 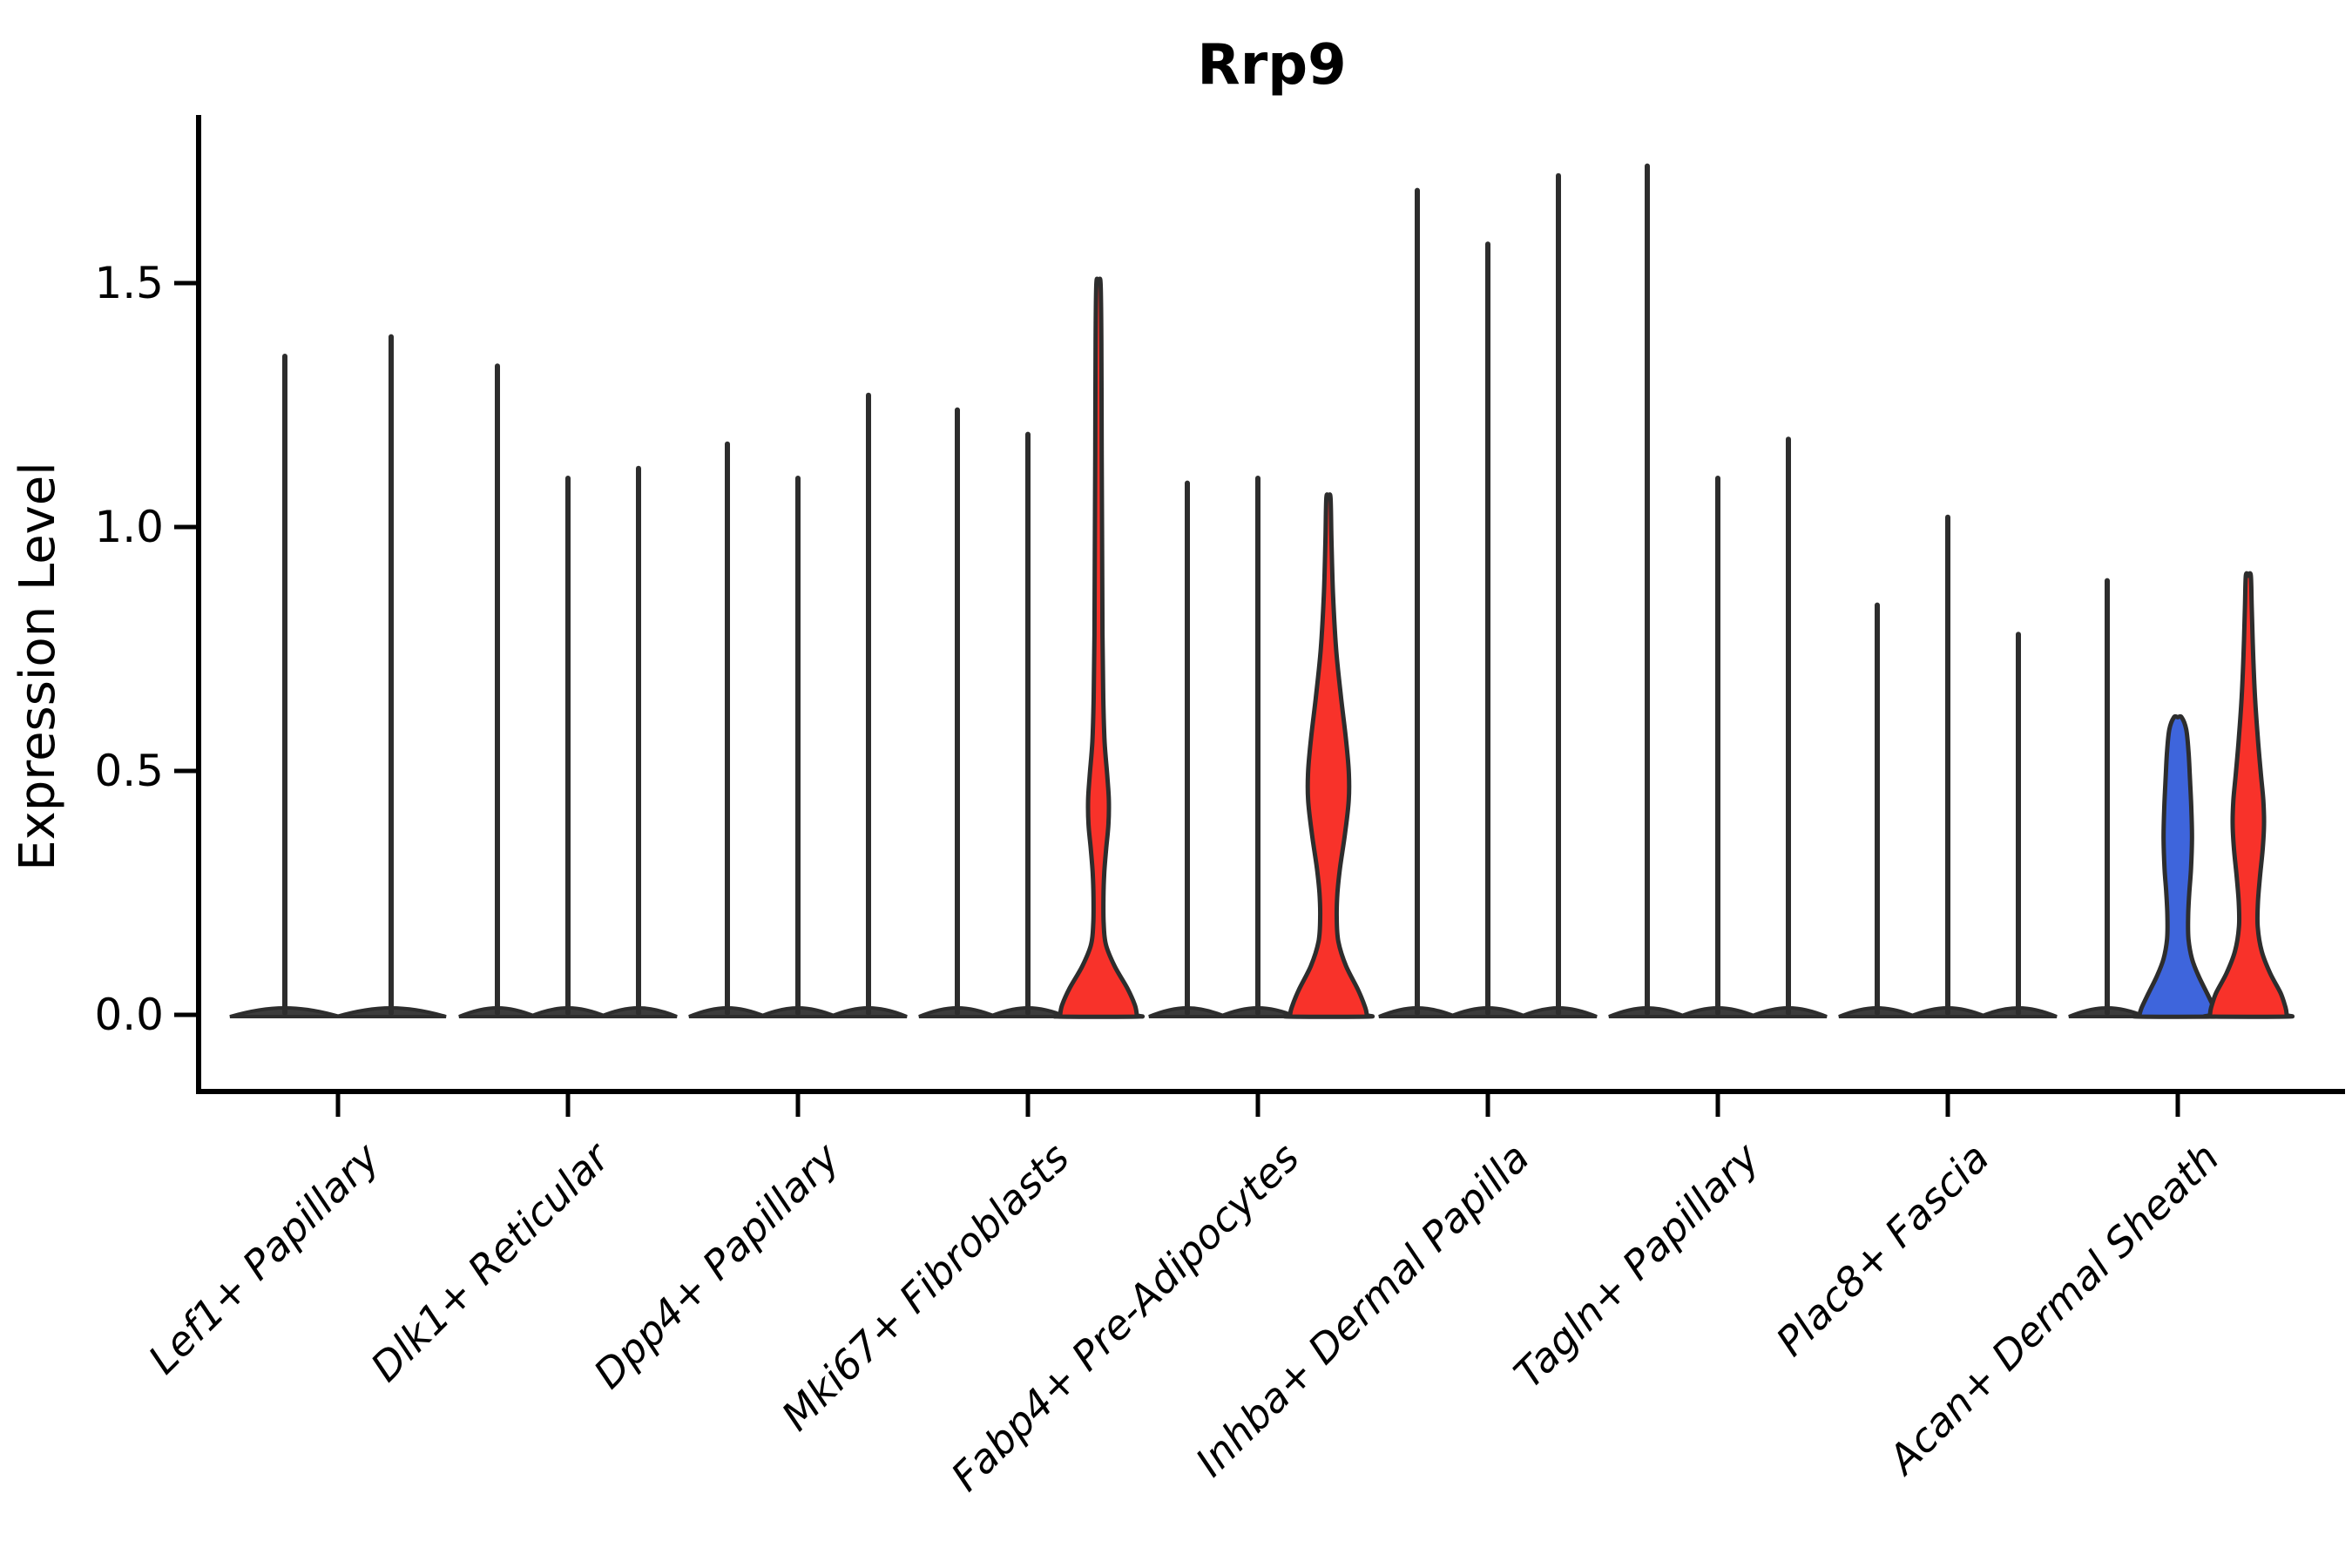 I want to click on y-tick-label: 0.0, so click(x=129, y=1015).